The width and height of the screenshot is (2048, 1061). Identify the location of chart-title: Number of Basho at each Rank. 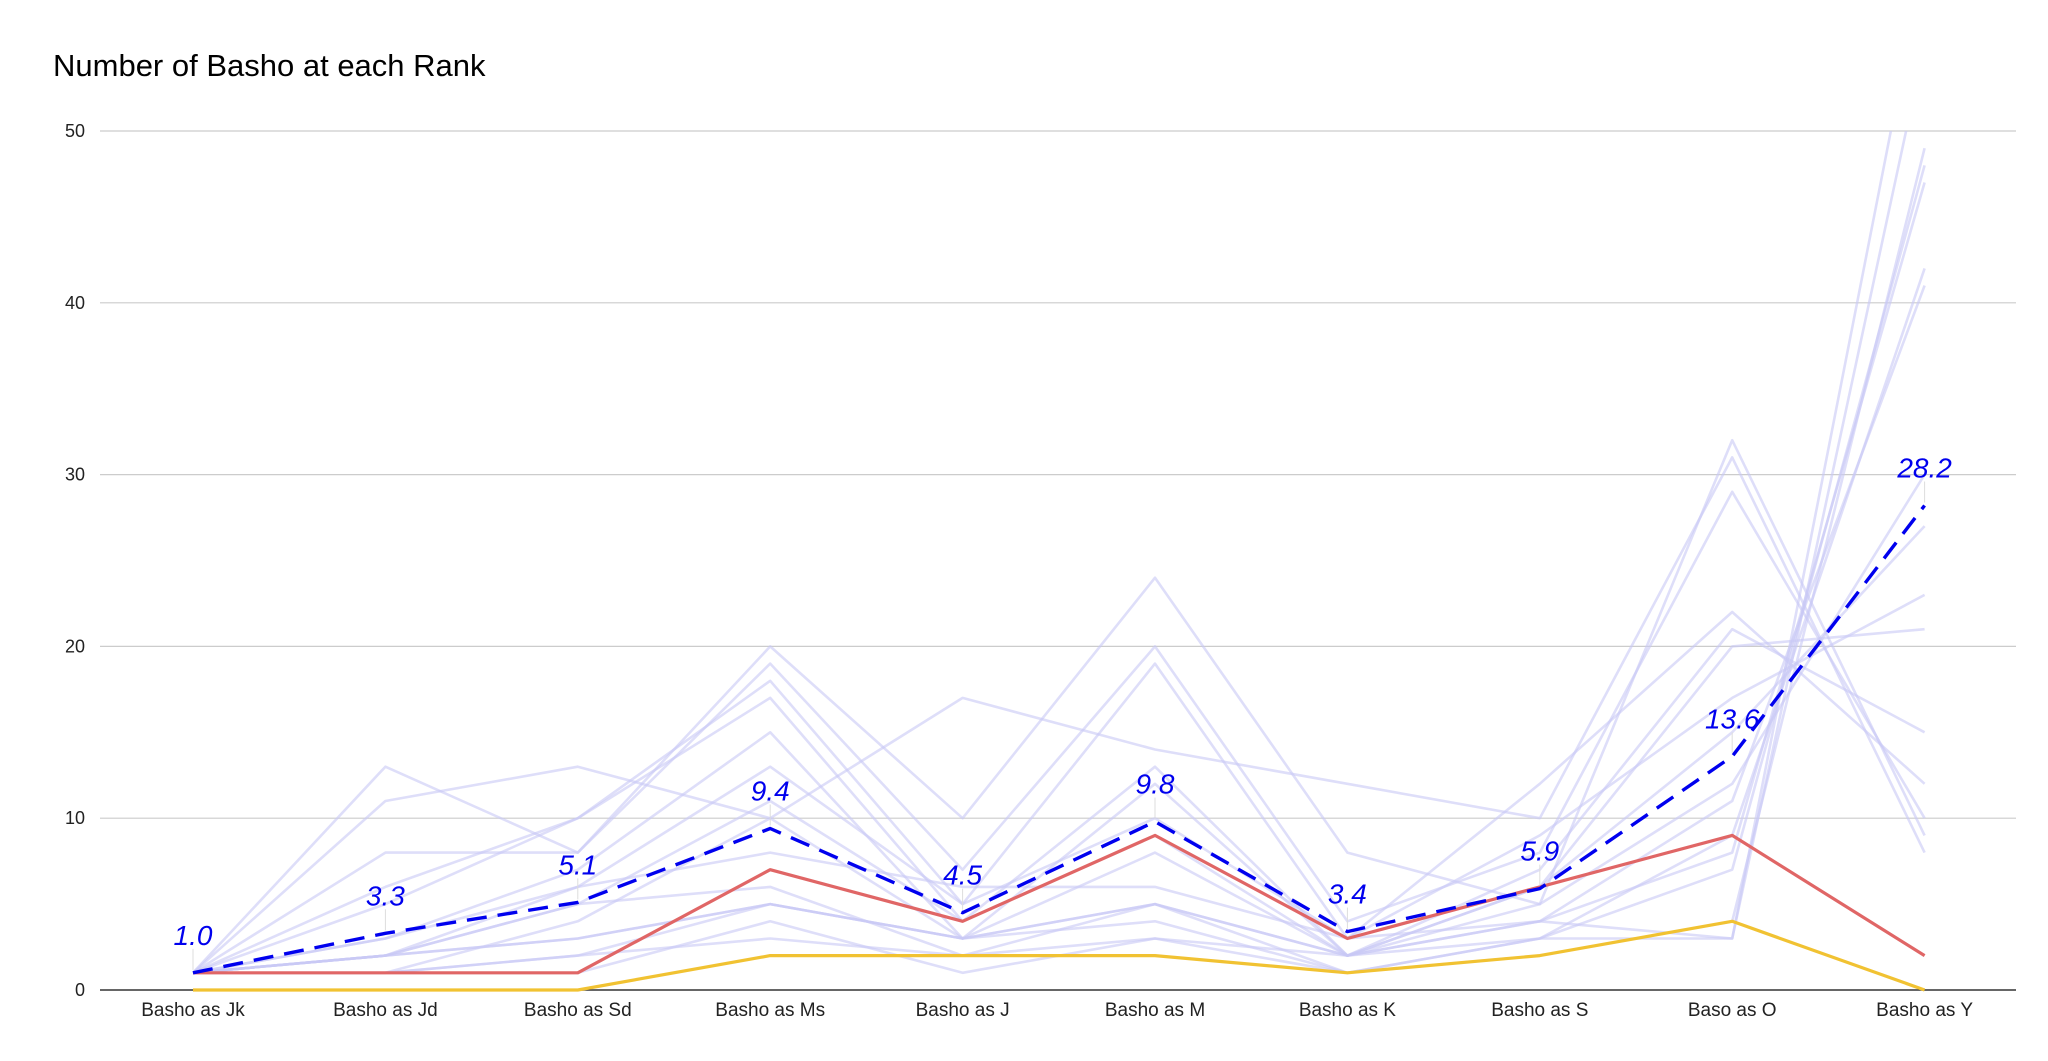
(269, 65).